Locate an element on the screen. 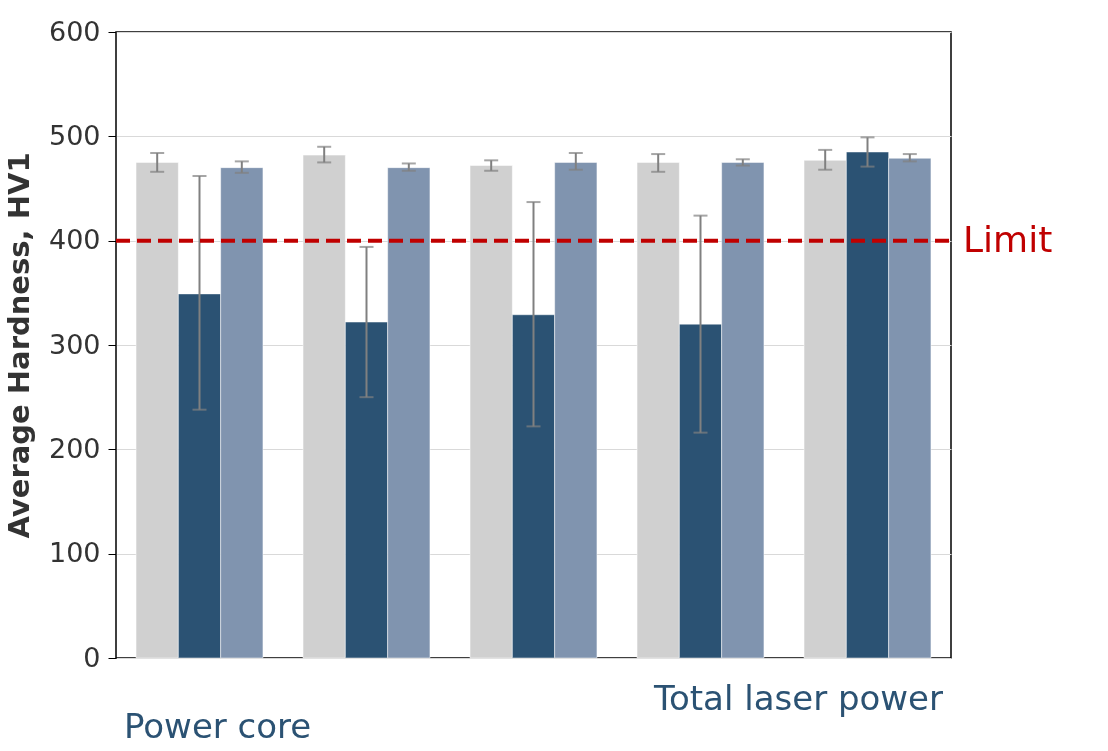 This screenshot has height=751, width=1108. y-tick-label: 100 is located at coordinates (74, 553).